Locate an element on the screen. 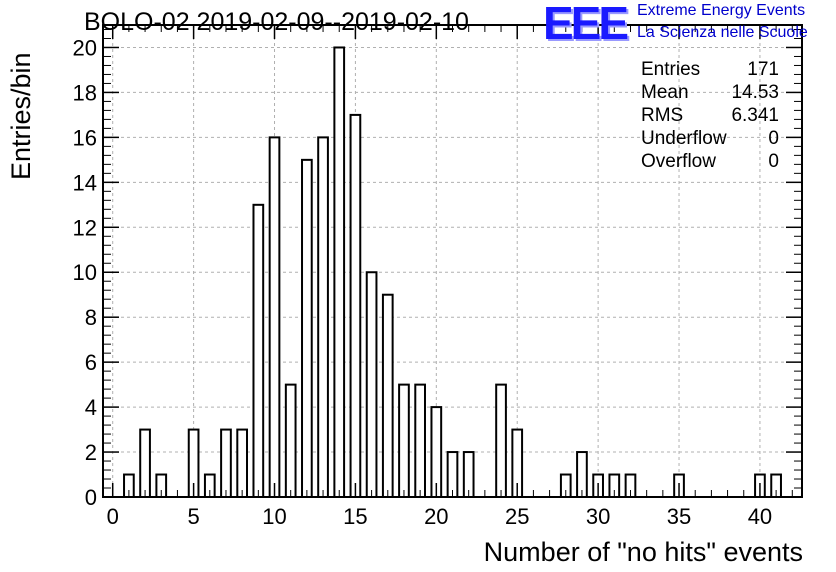 This screenshot has height=572, width=836. stats-value: 171 is located at coordinates (763, 69).